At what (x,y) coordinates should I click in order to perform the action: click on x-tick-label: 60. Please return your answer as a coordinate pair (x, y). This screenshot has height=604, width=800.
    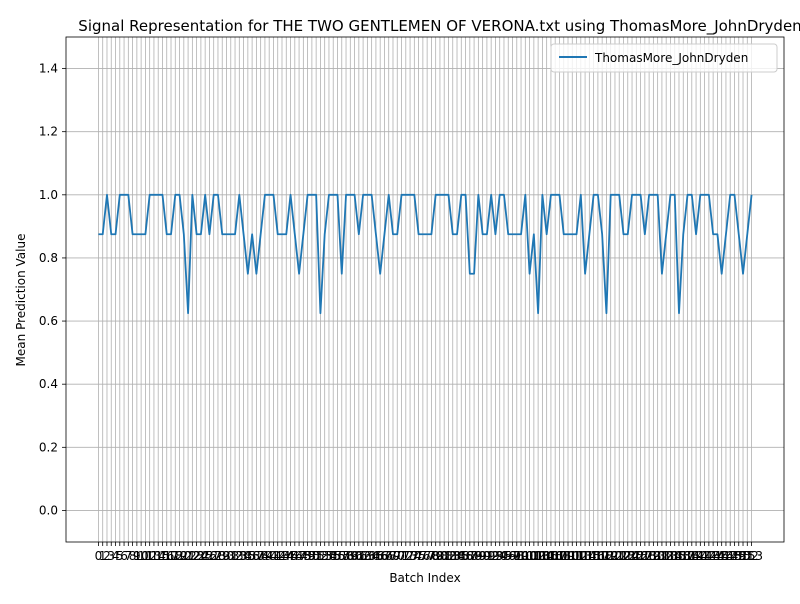
    Looking at the image, I should click on (354, 556).